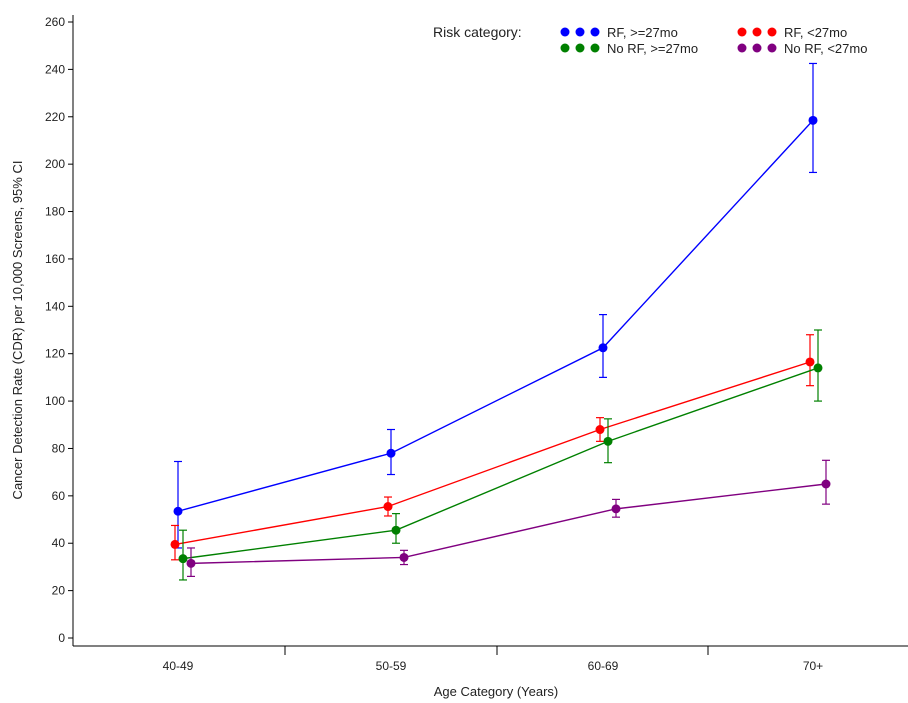 The image size is (908, 703). What do you see at coordinates (59, 330) in the screenshot?
I see `y-ticks: 0 20 40 60 80 100 120 140 160 180 200 220 240 260` at bounding box center [59, 330].